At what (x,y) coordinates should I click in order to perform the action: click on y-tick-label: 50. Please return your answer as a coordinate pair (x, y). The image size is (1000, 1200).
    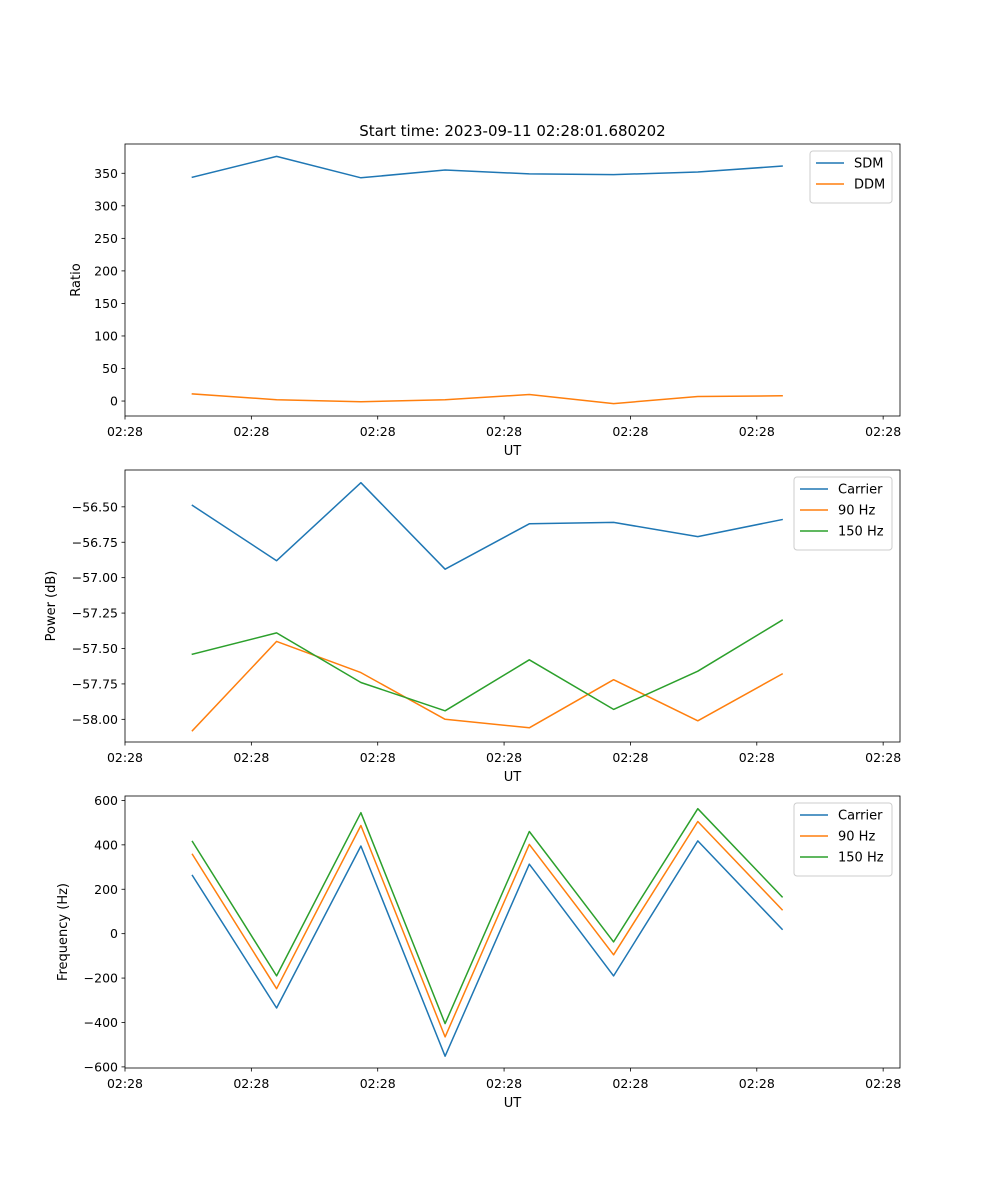
    Looking at the image, I should click on (110, 368).